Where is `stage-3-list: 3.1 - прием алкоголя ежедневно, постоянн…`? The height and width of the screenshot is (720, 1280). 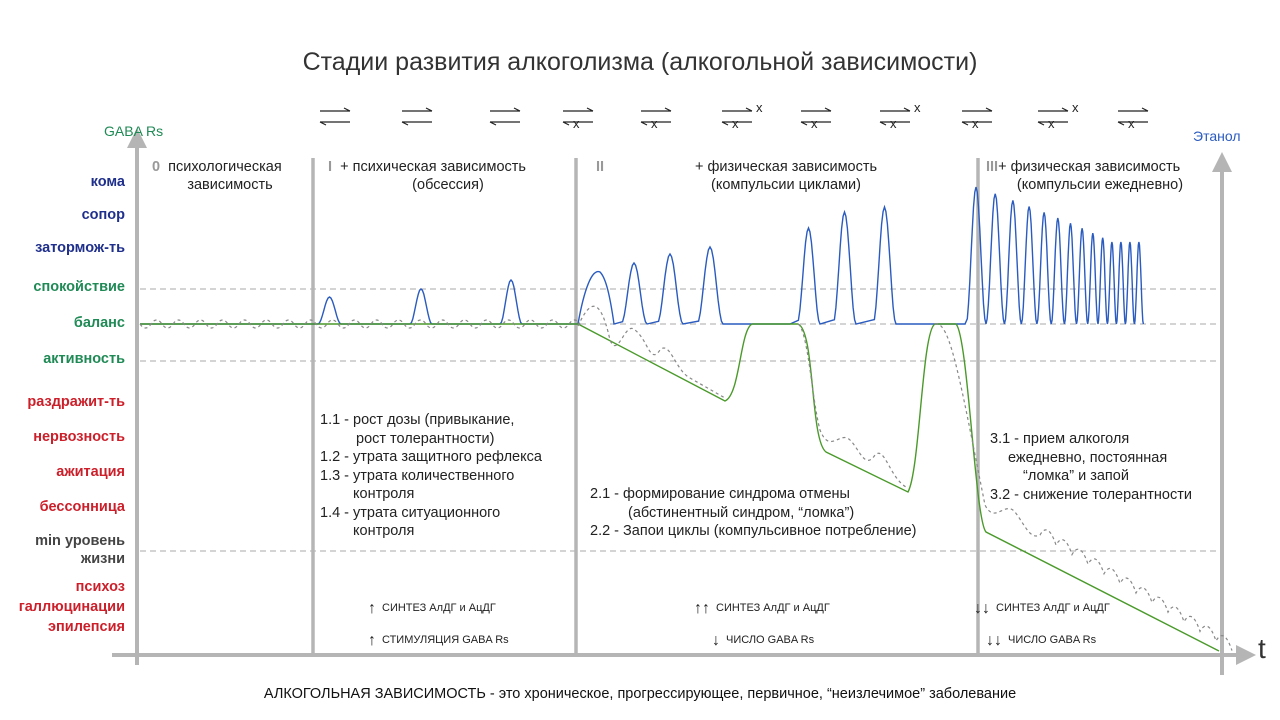 stage-3-list: 3.1 - прием алкоголя ежедневно, постоянн… is located at coordinates (1091, 467).